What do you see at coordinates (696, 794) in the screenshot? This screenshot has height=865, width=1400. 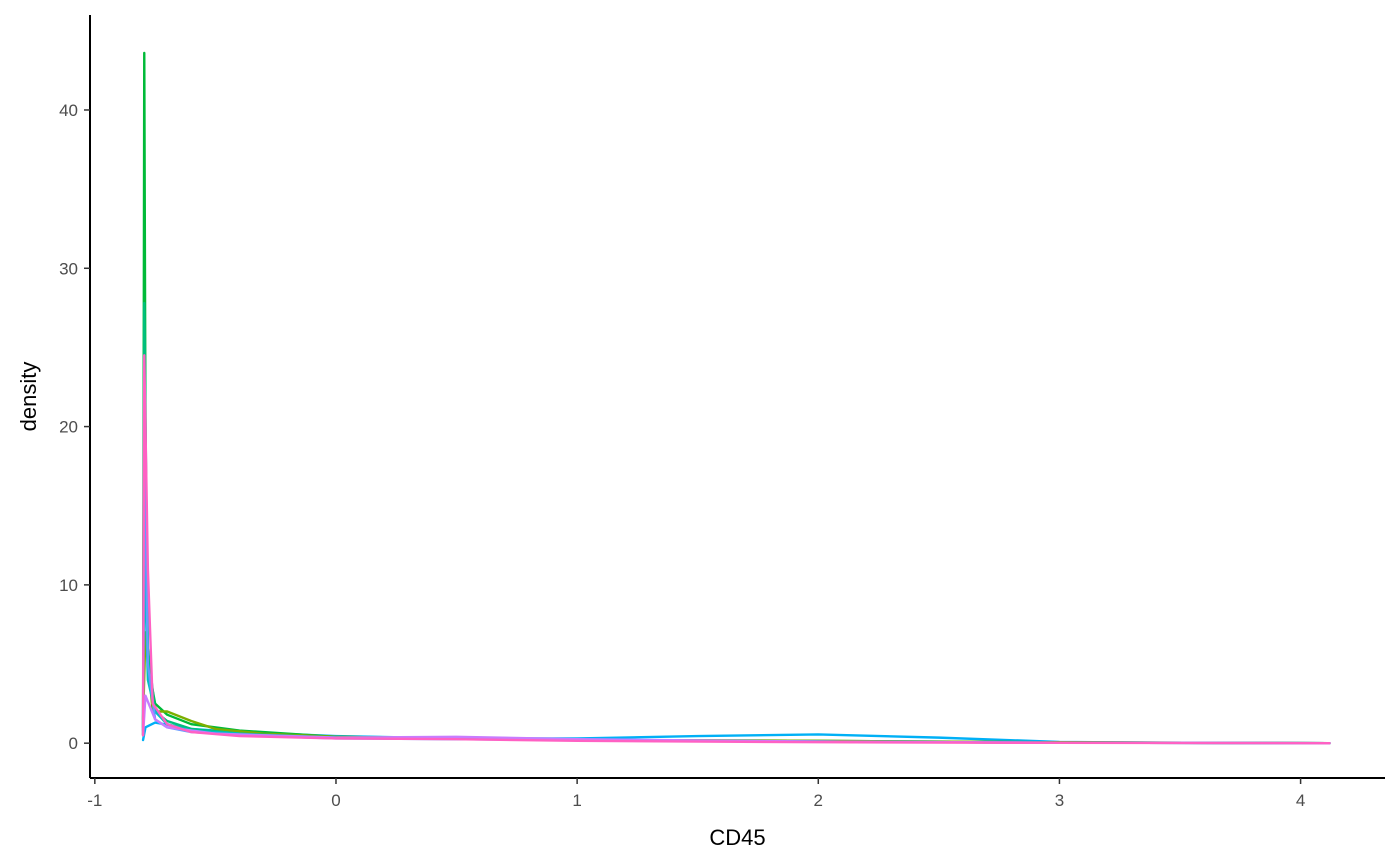 I see `x-axis-ticks: -1 0 1 2 3 4` at bounding box center [696, 794].